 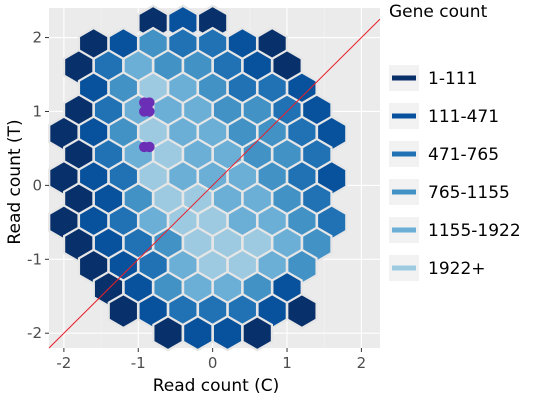 I want to click on x-tick-label: -2, so click(x=63, y=363).